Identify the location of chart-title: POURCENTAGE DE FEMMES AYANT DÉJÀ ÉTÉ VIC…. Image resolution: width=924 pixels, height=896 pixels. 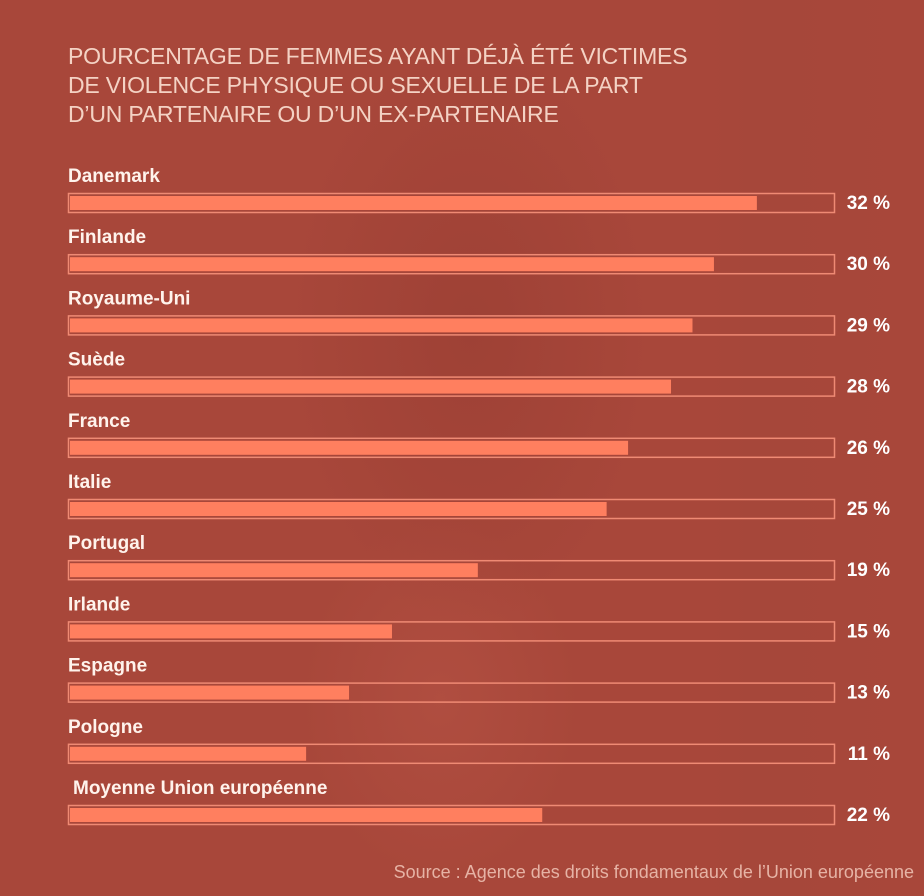
(428, 85).